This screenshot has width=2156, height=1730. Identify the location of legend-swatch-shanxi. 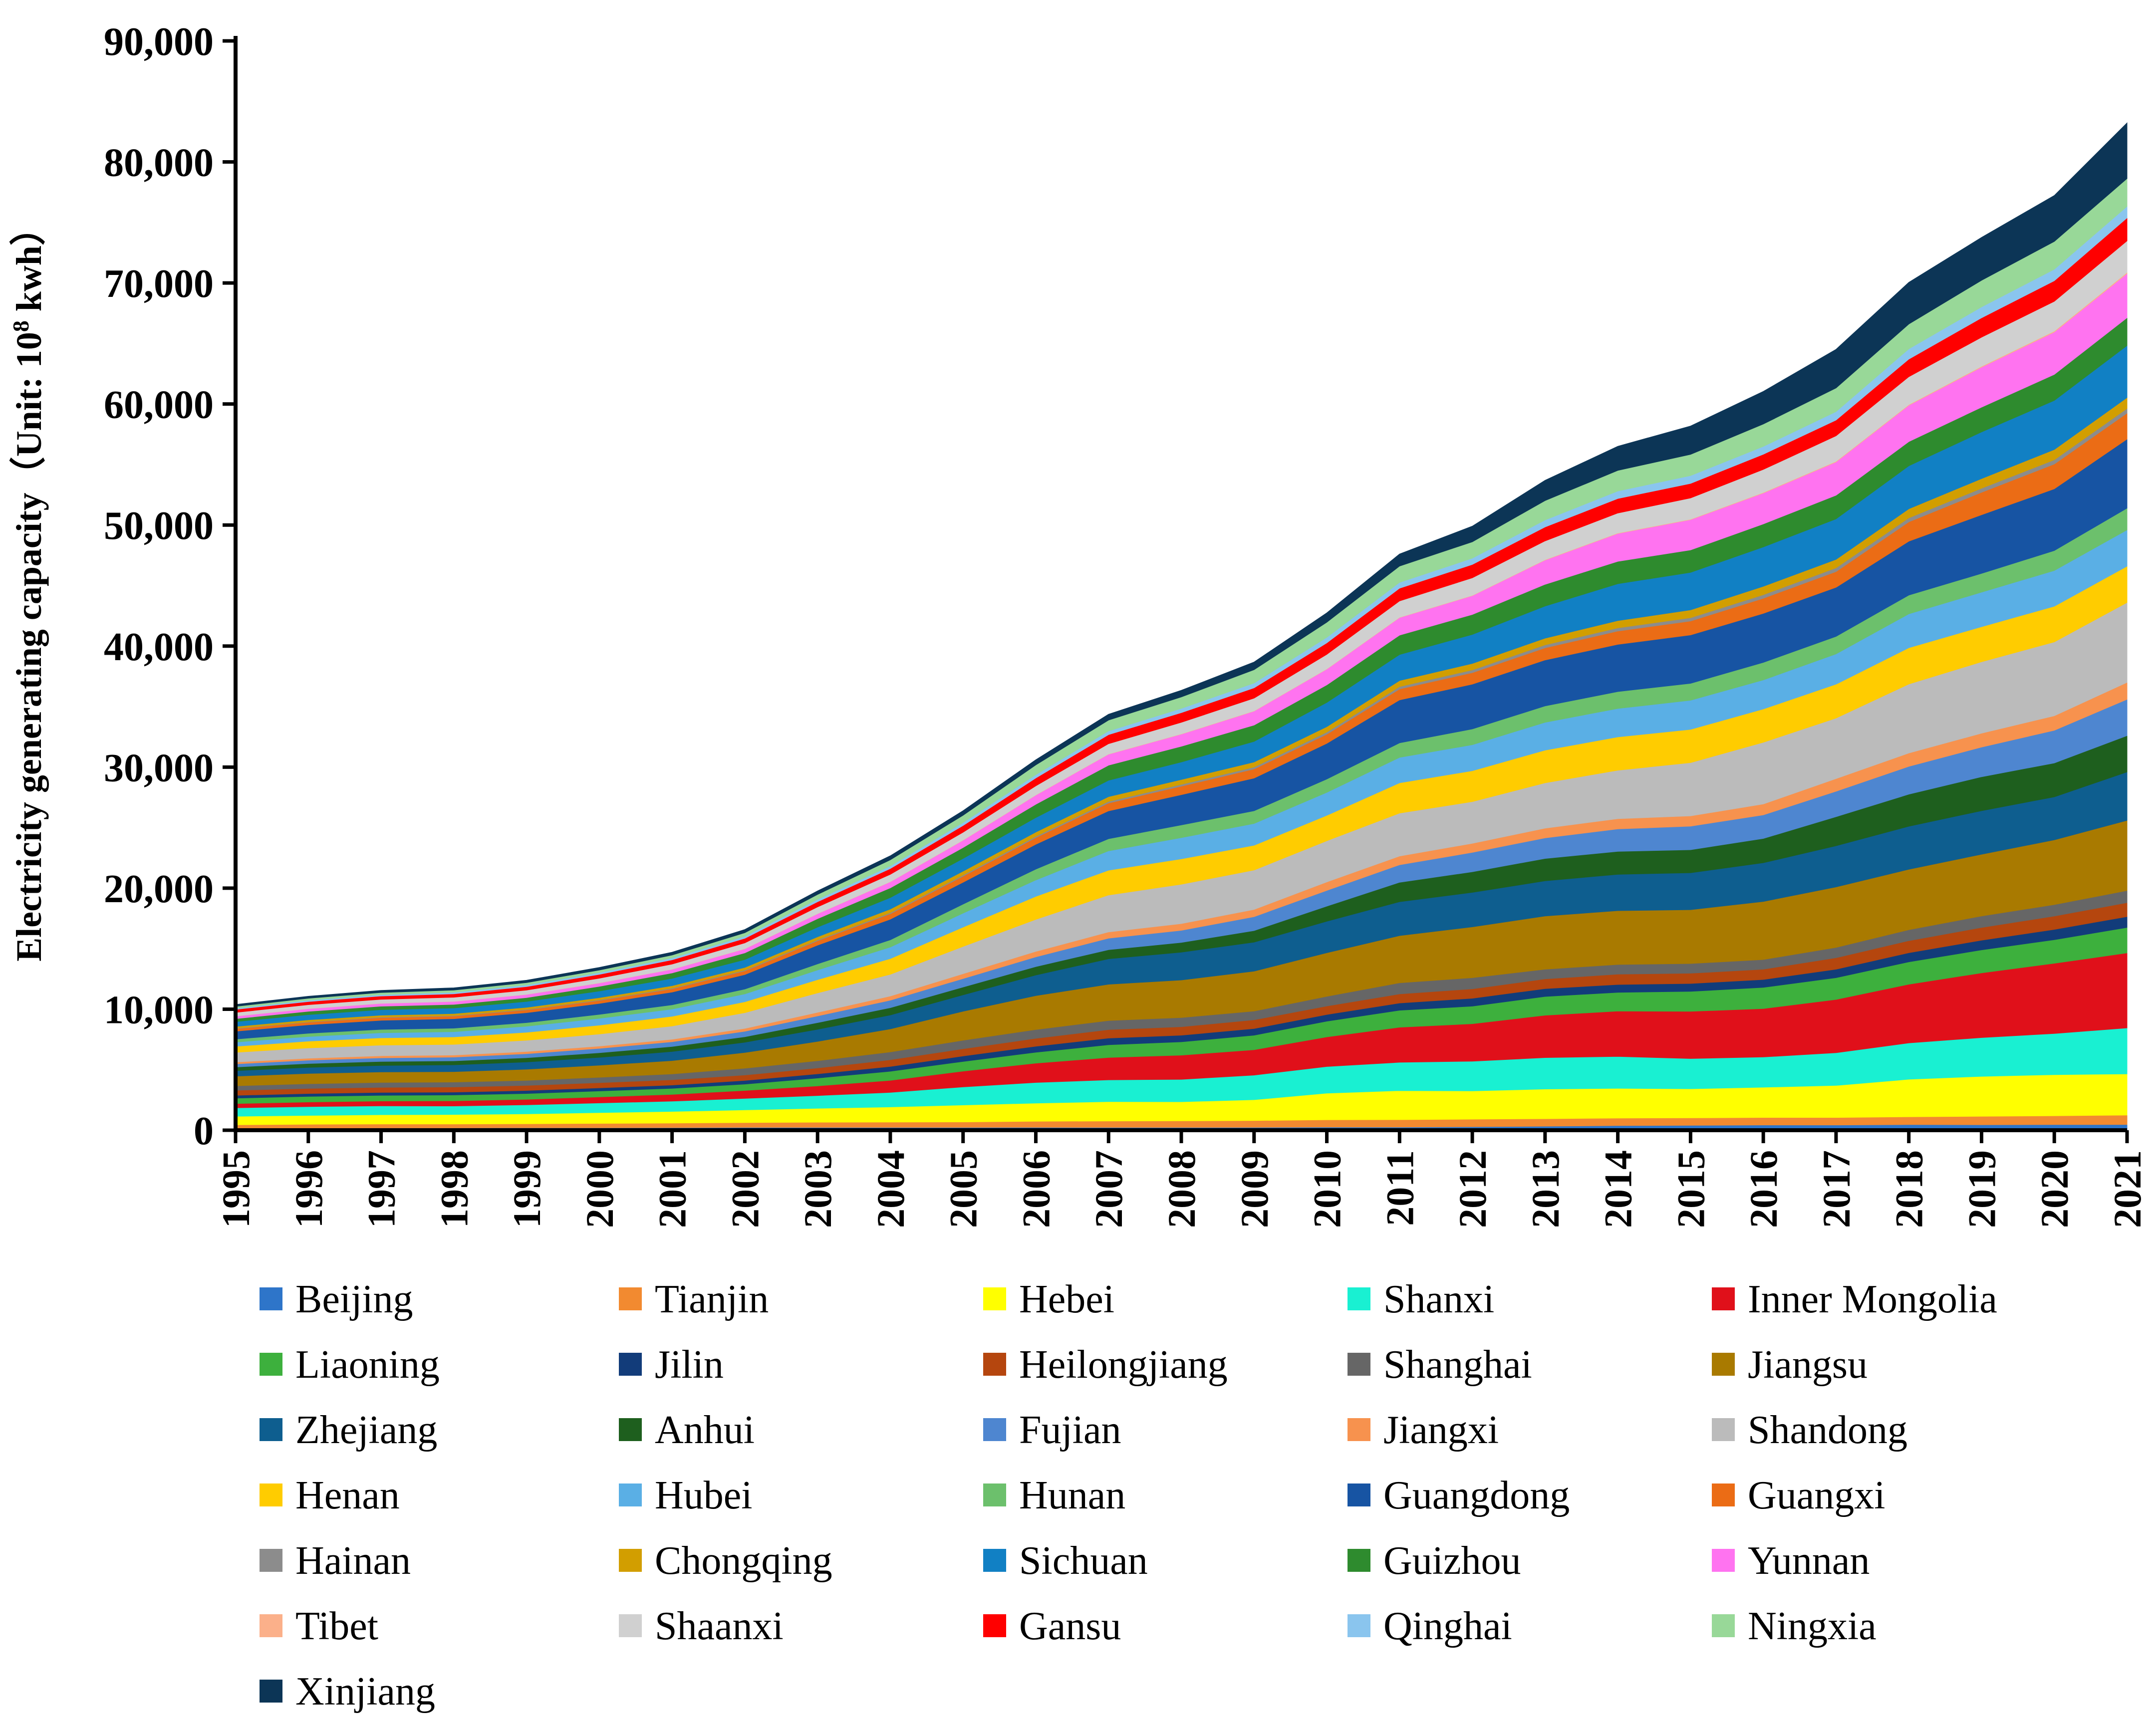
(1359, 1298).